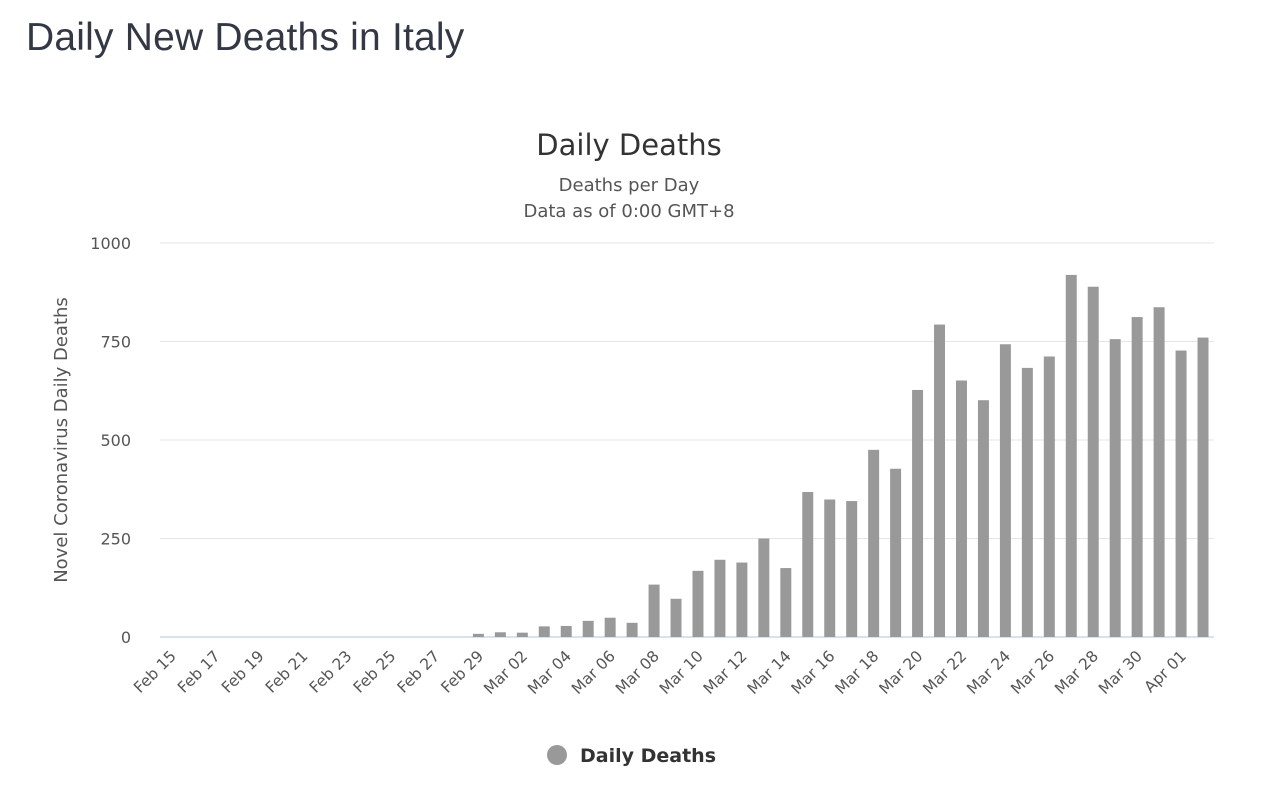 Image resolution: width=1280 pixels, height=799 pixels. What do you see at coordinates (245, 37) in the screenshot?
I see `page-title: Daily New Deaths in Italy` at bounding box center [245, 37].